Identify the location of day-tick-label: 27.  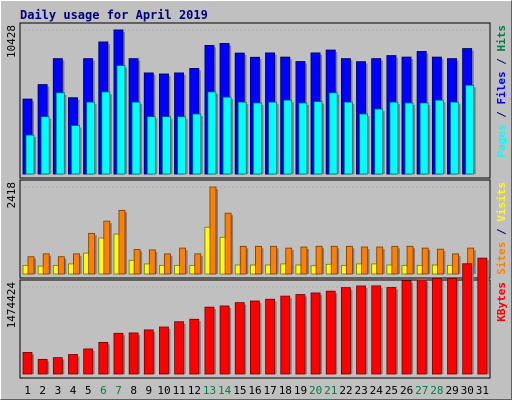
(421, 390).